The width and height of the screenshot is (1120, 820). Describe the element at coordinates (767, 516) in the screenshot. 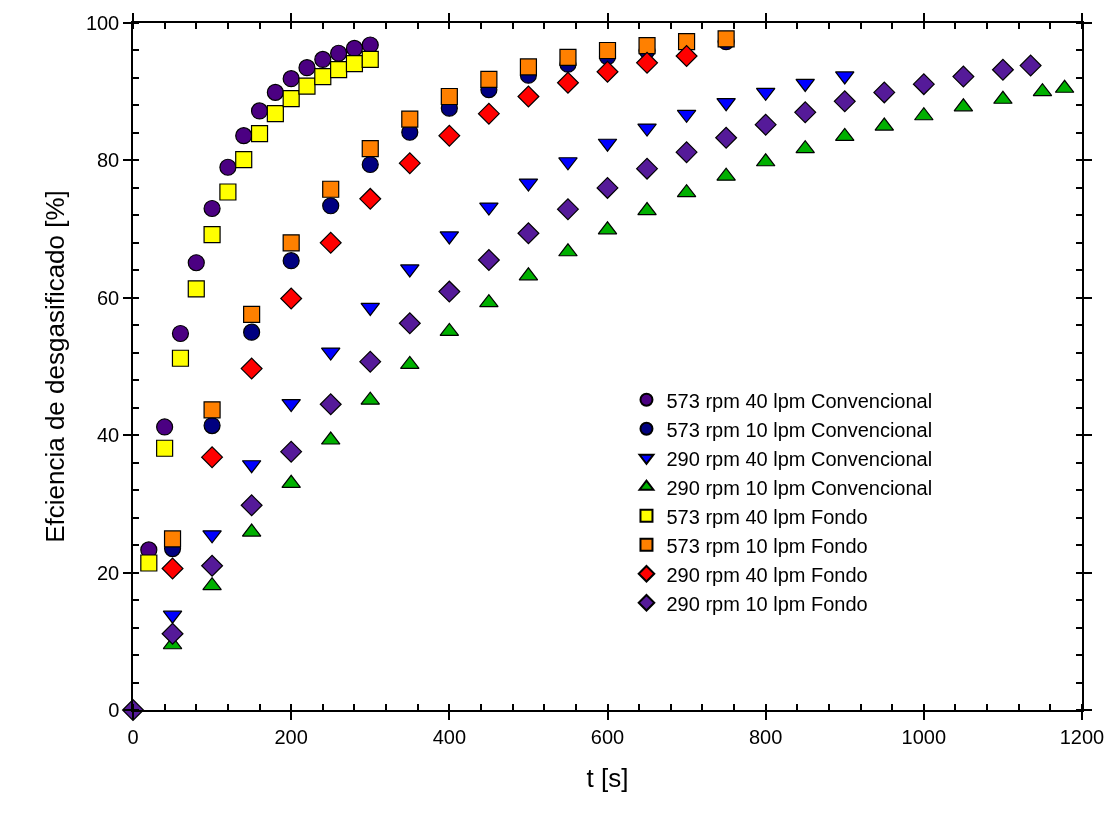

I see `legend-label: 573 rpm 40 lpm Fondo` at that location.